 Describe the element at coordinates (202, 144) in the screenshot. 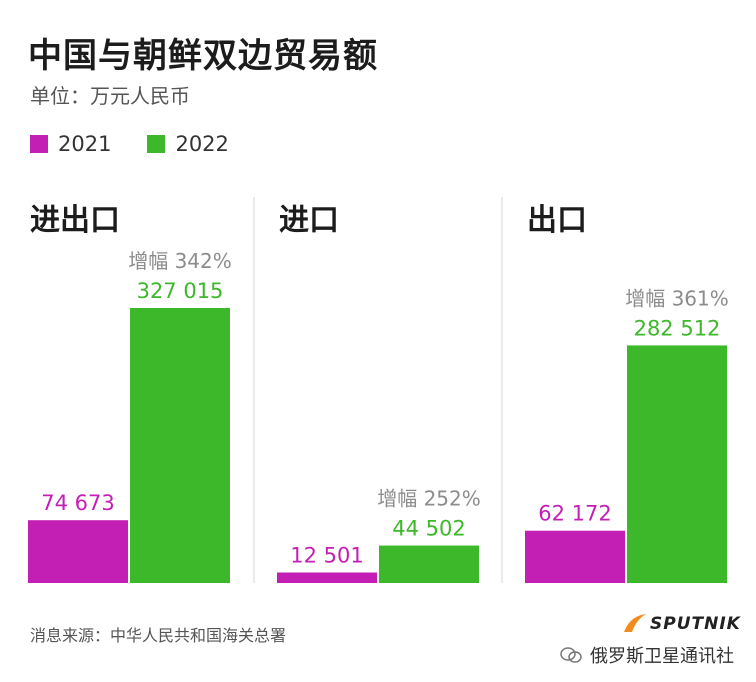

I see `legend-label-2022: 2022` at that location.